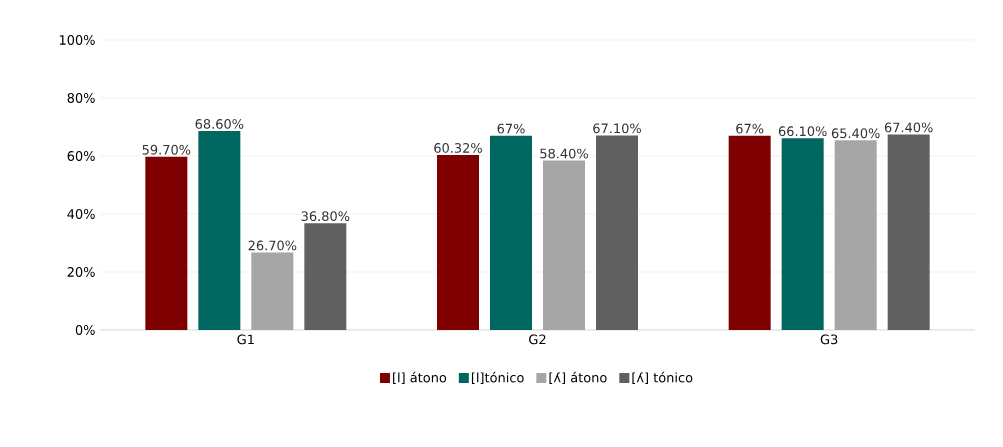  Describe the element at coordinates (85, 330) in the screenshot. I see `y-tick-label: 0%` at that location.